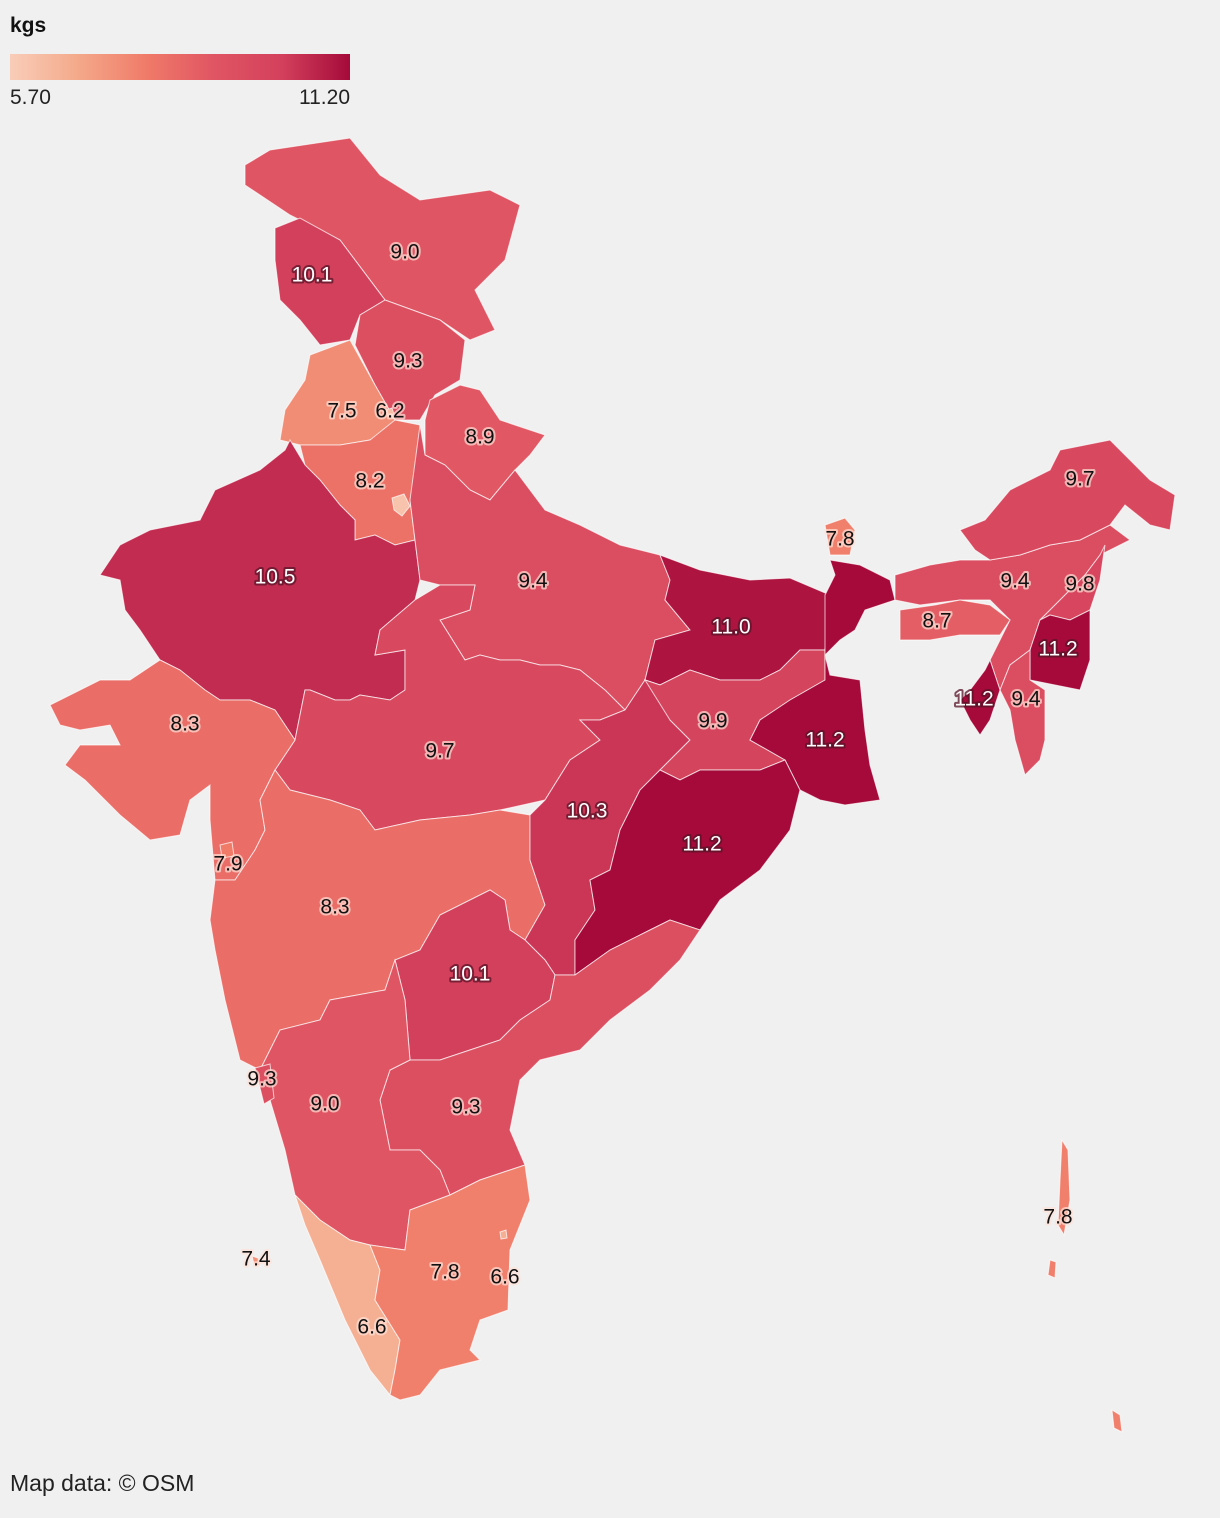  I want to click on value-label-puducherry: 6.6, so click(504, 1277).